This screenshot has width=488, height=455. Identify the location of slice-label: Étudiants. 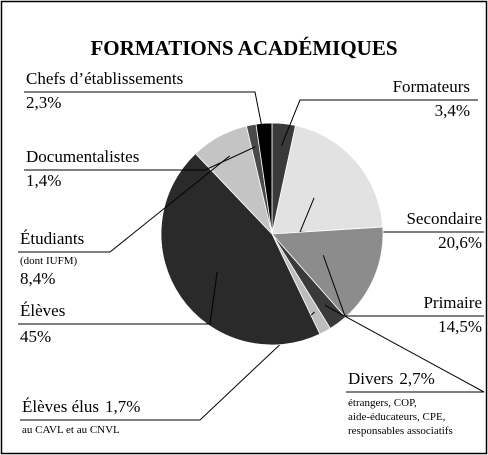
(52, 238).